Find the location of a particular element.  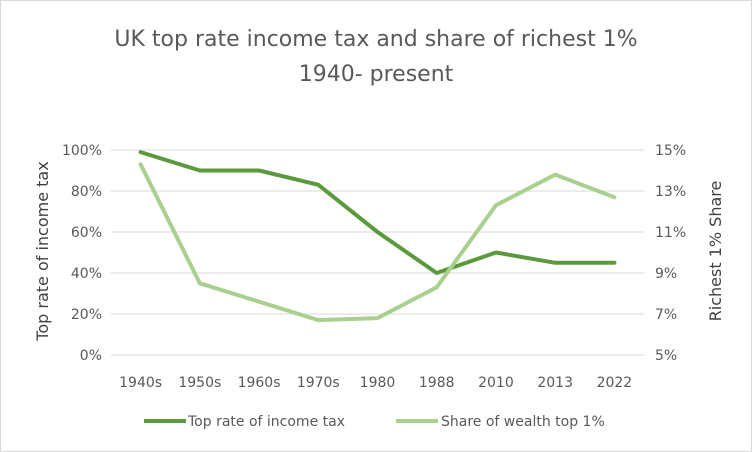

x-tick-label: 2010 is located at coordinates (496, 383).